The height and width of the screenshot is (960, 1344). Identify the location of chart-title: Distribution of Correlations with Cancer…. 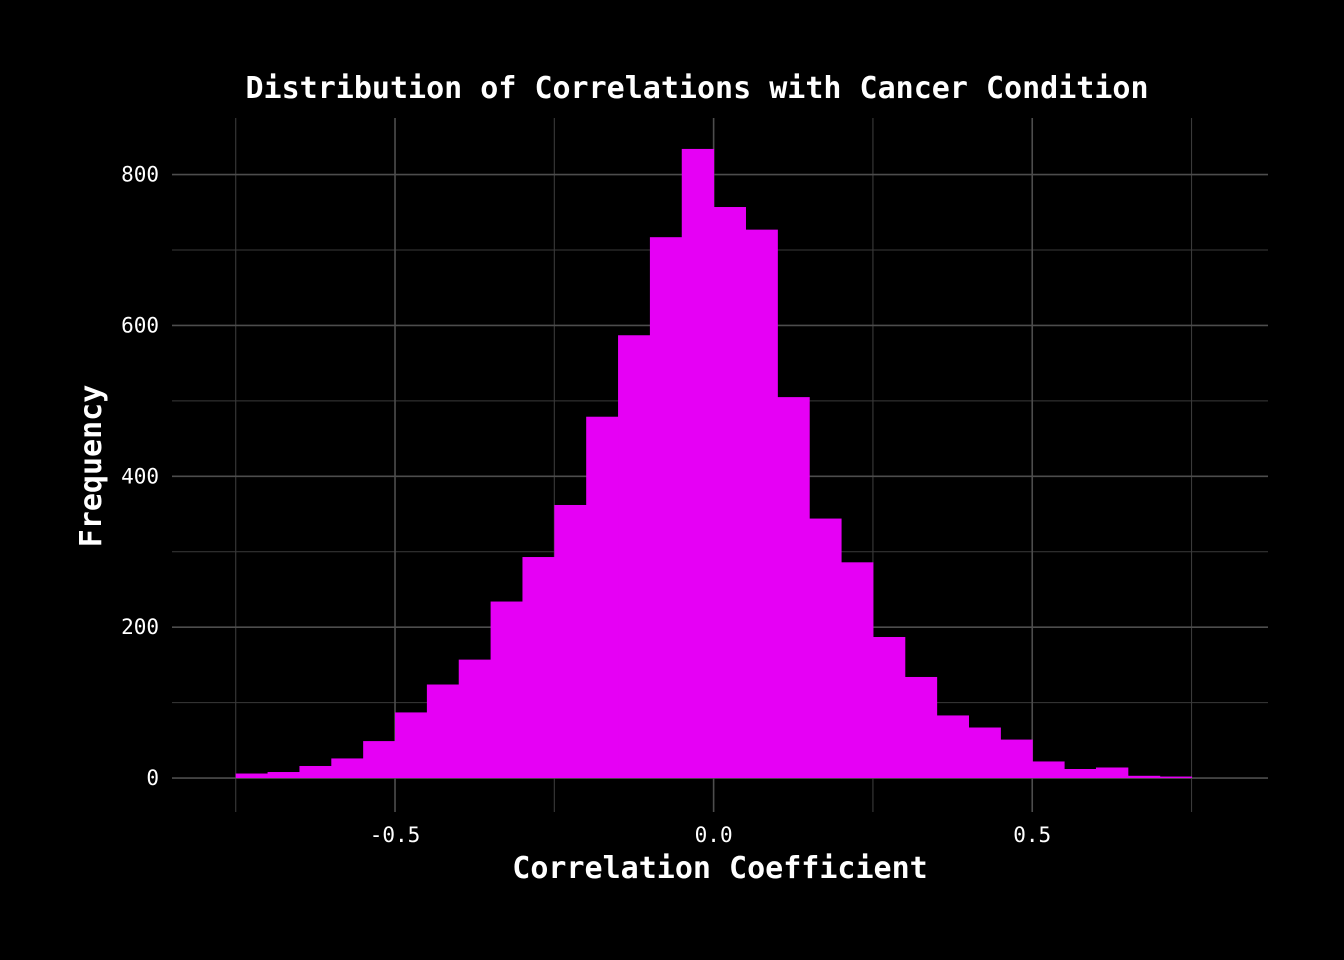
(696, 88).